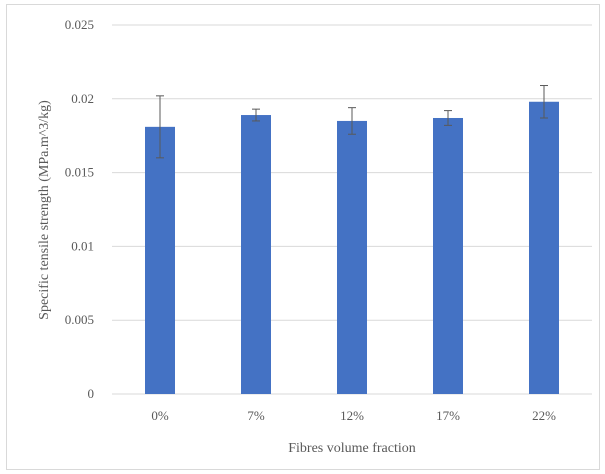 The image size is (605, 474). What do you see at coordinates (256, 415) in the screenshot?
I see `x-tick-label: 7%` at bounding box center [256, 415].